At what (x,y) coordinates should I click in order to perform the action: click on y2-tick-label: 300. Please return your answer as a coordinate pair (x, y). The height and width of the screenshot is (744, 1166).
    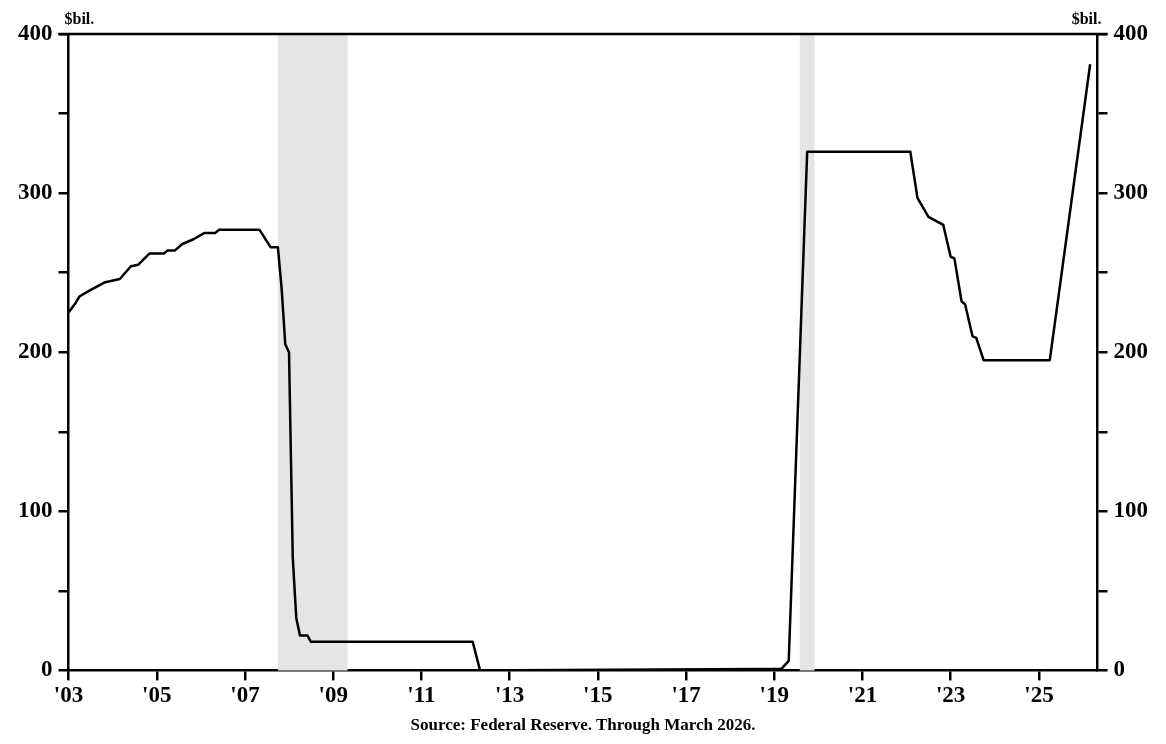
    Looking at the image, I should click on (1130, 192).